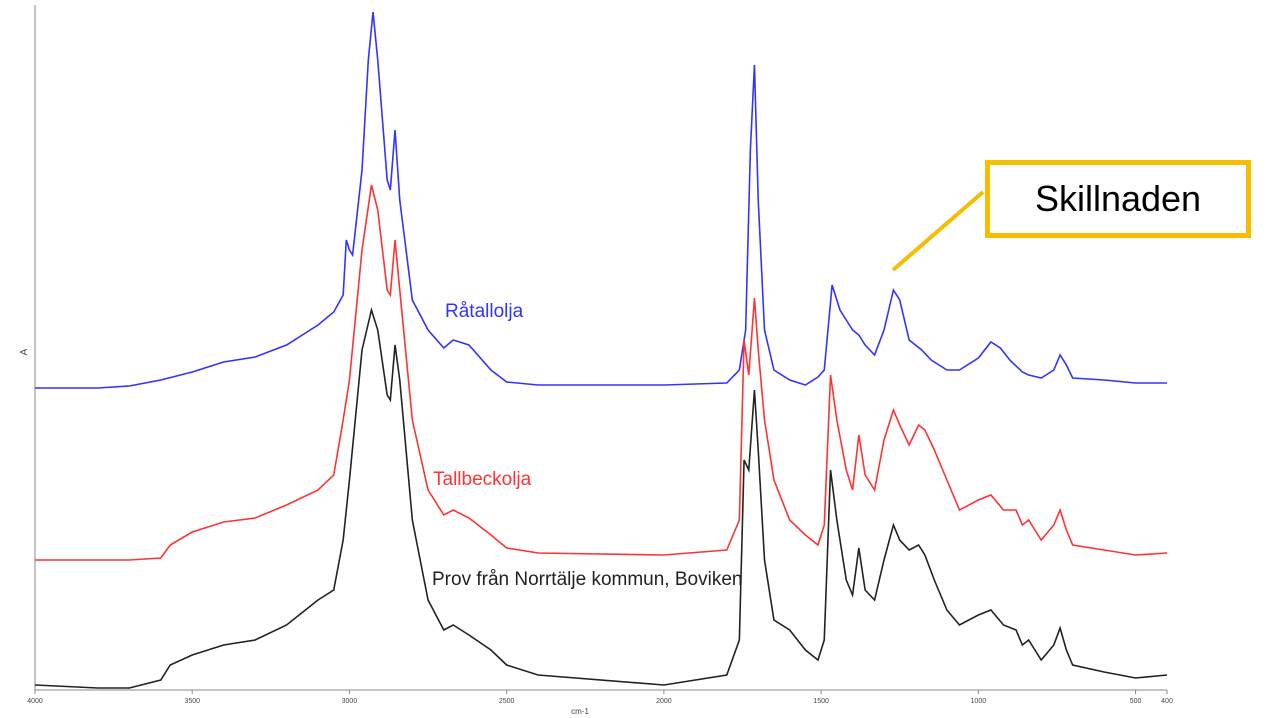 The image size is (1273, 718). What do you see at coordinates (1136, 701) in the screenshot?
I see `x-tick-label: 500` at bounding box center [1136, 701].